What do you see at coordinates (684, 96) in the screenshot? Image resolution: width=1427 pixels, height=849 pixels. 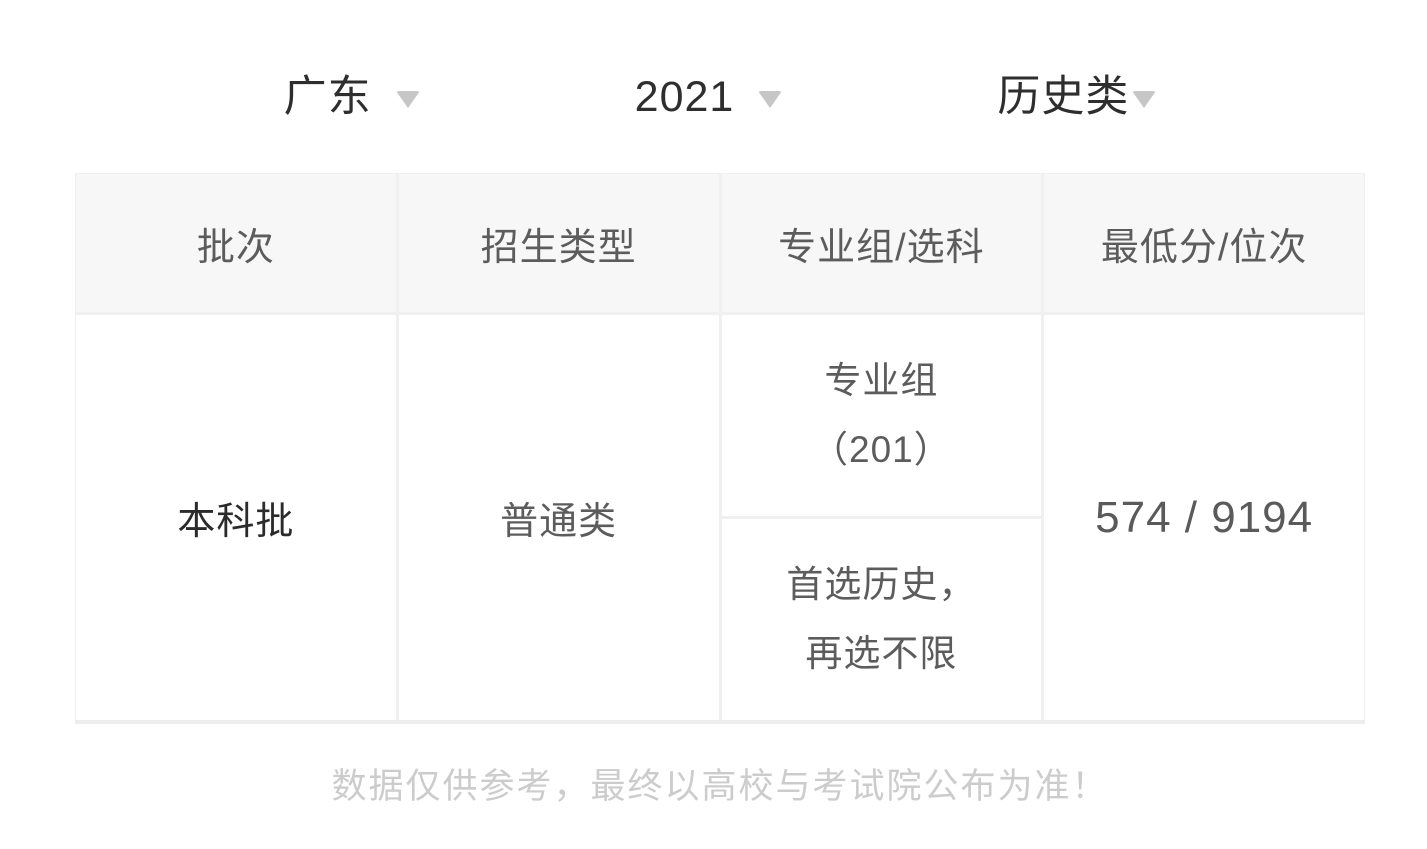 I see `year-dropdown-value: 2021` at bounding box center [684, 96].